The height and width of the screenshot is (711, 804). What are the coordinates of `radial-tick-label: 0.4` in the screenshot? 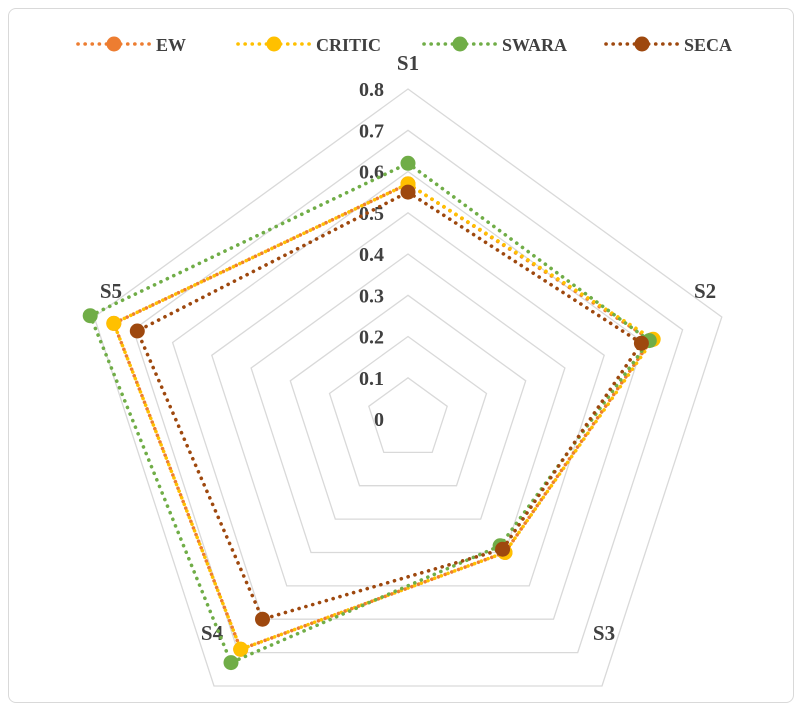 It's located at (371, 255).